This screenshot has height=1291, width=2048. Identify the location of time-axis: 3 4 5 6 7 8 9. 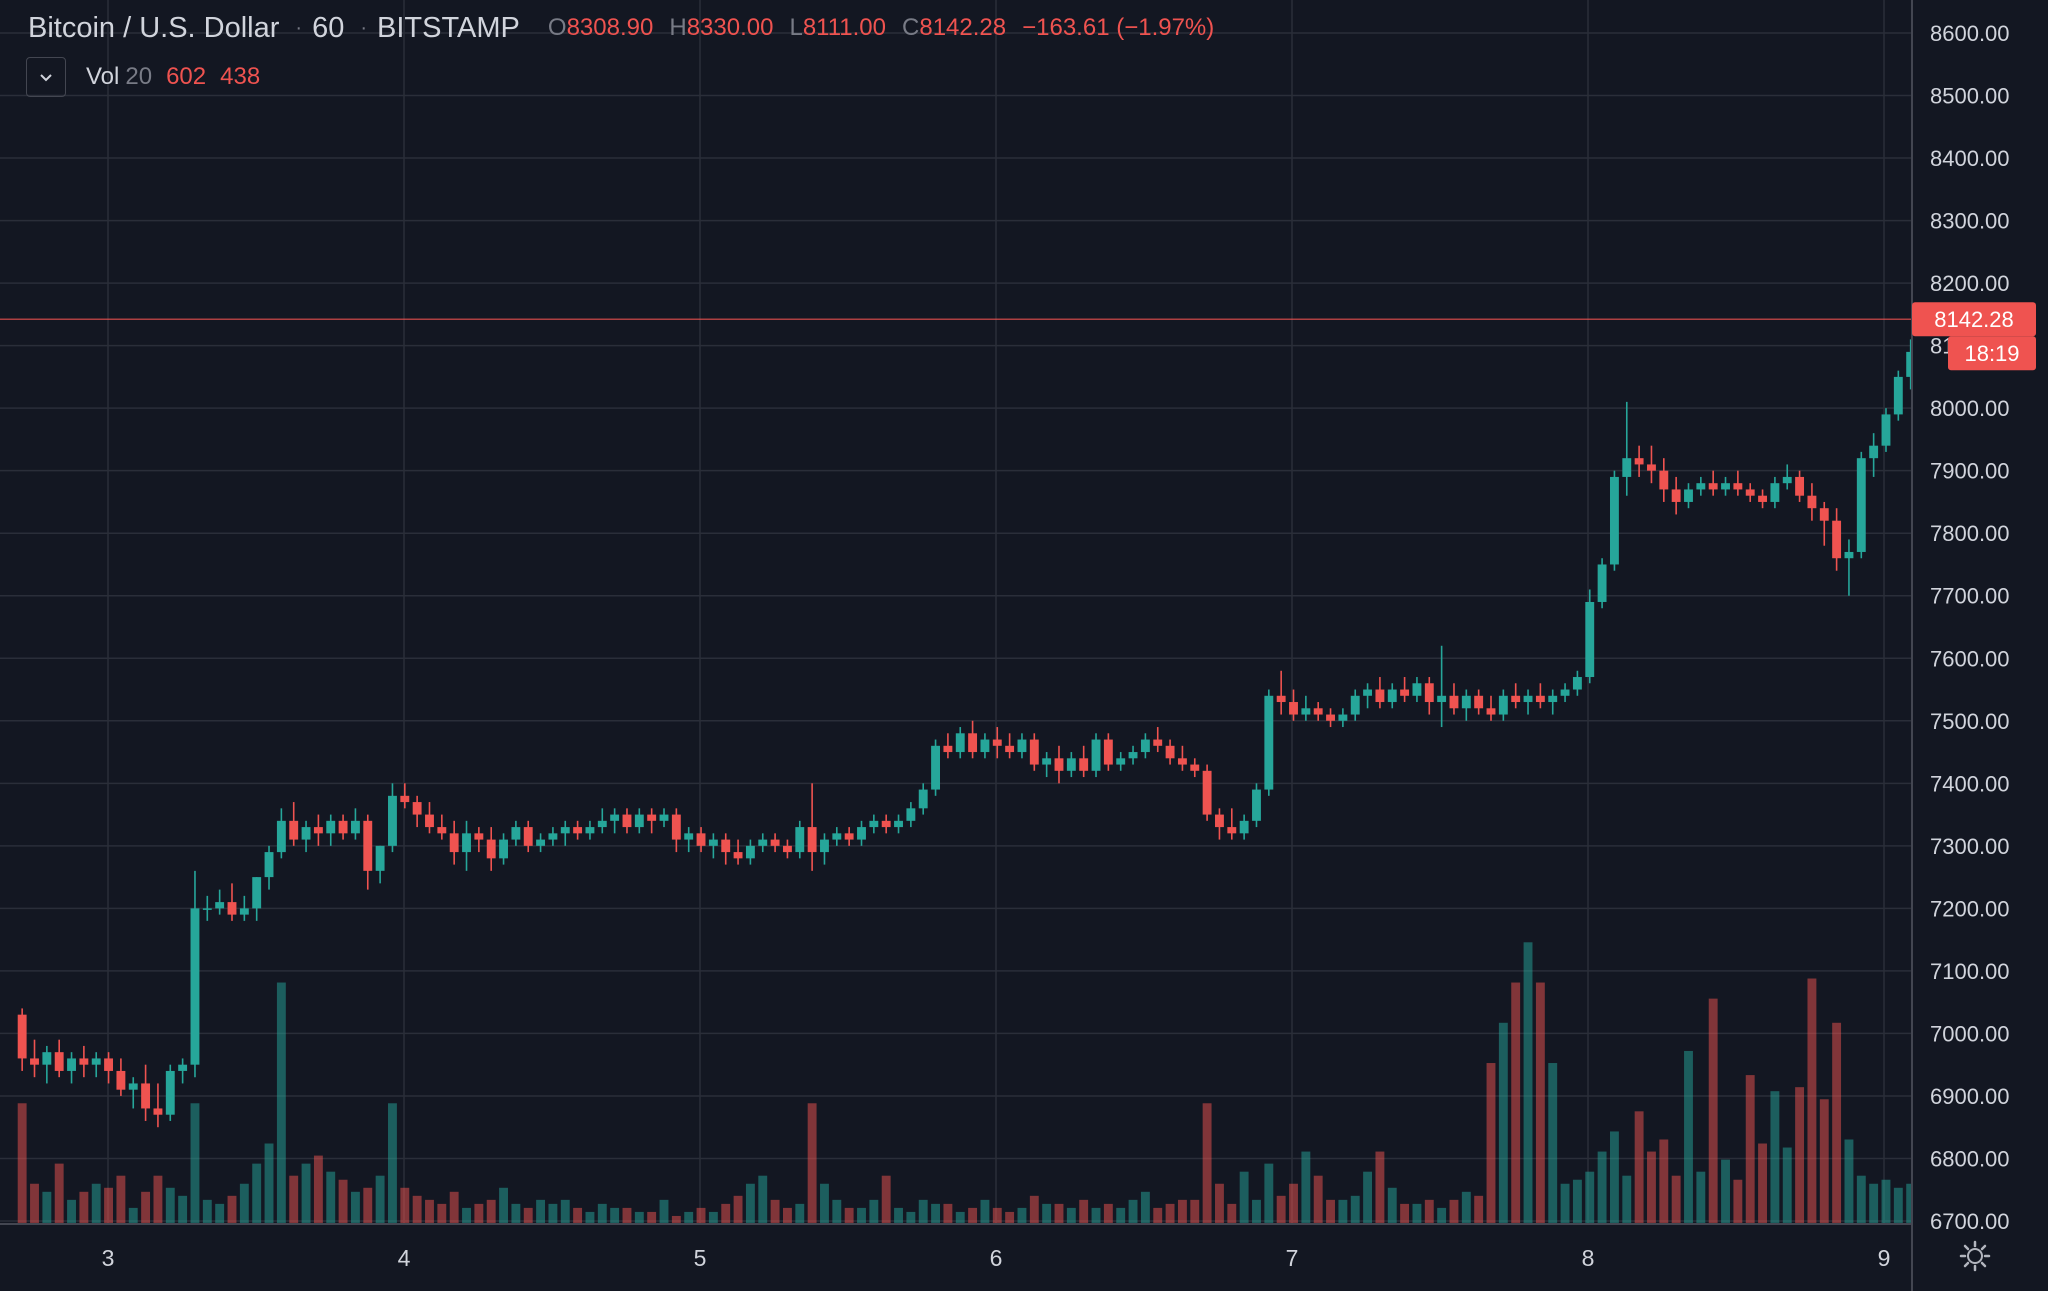
(956, 1247).